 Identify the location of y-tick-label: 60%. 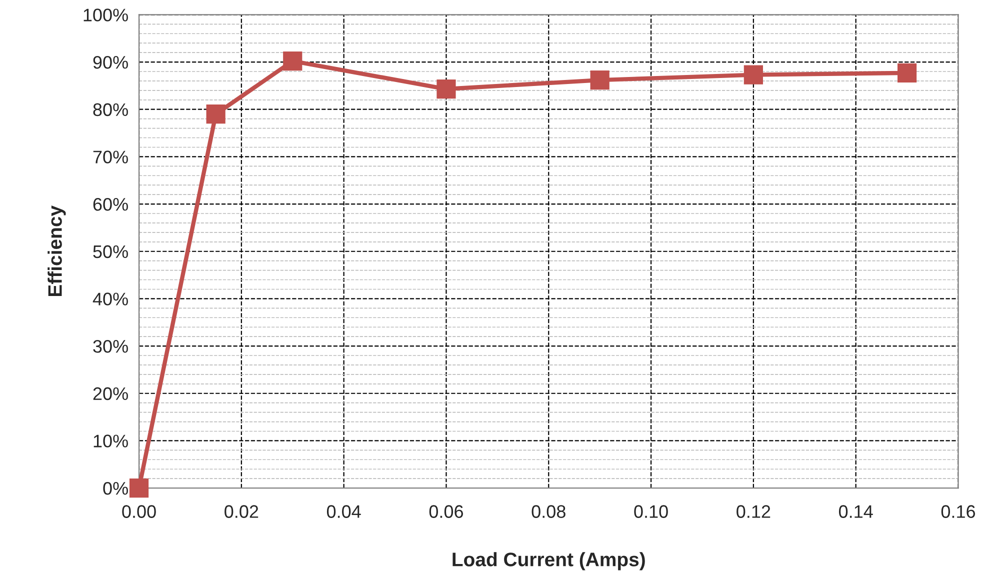
(110, 204).